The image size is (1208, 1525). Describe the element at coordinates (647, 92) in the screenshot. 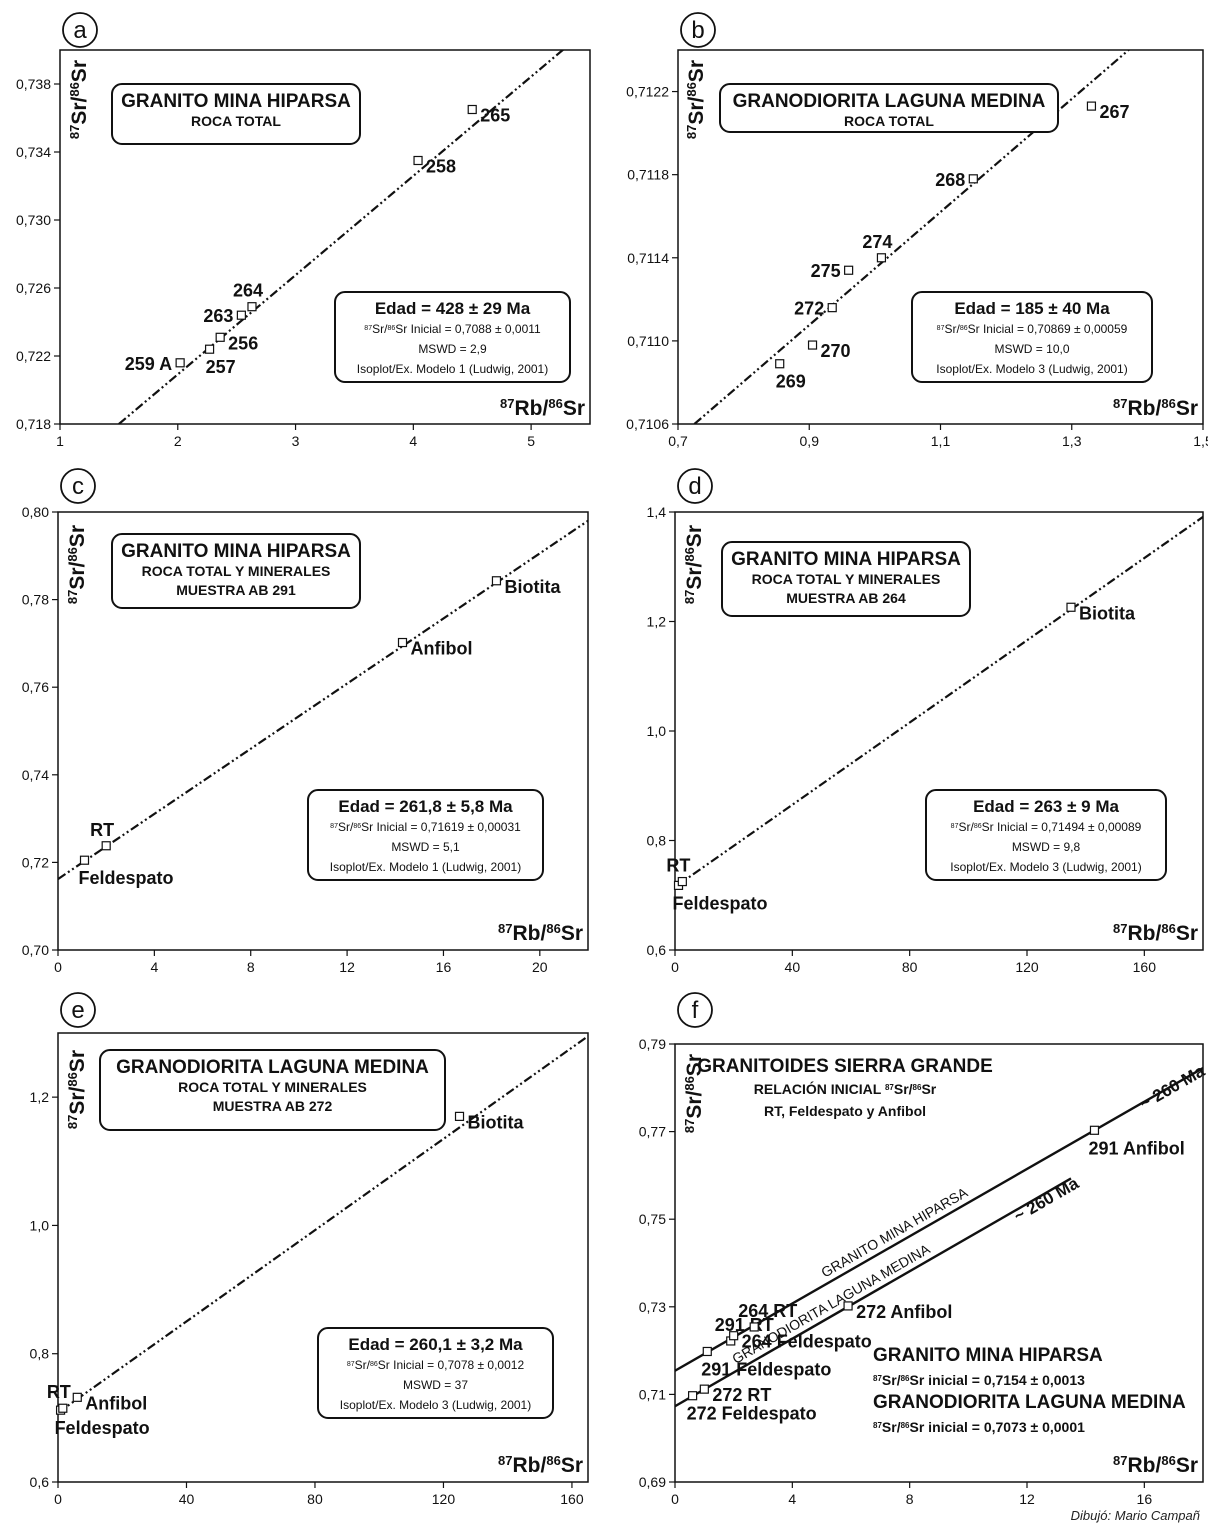

I see `y-tick-label: 0,7122` at that location.